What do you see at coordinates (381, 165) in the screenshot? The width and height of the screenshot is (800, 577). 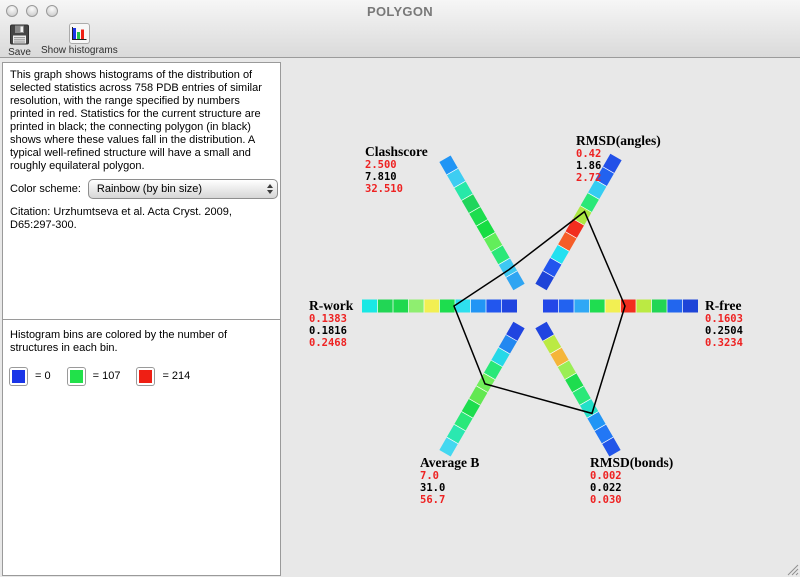 I see `axis-min-value: 2.500` at bounding box center [381, 165].